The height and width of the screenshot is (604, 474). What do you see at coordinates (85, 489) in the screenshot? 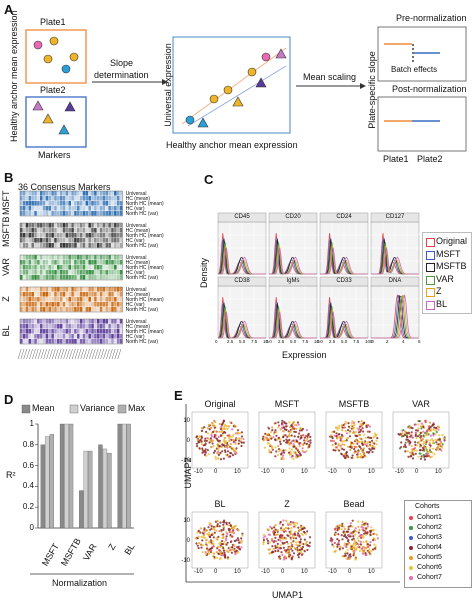
I see `bar-variance-var` at bounding box center [85, 489].